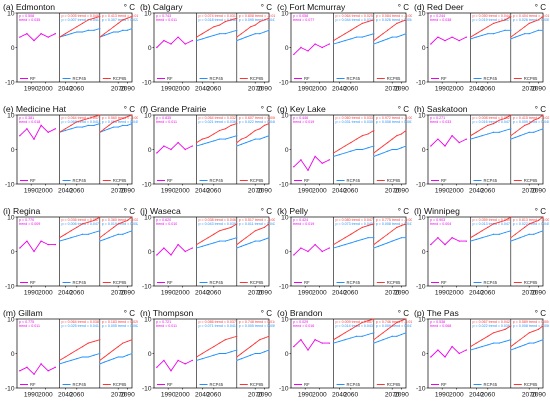 The width and height of the screenshot is (550, 415). I want to click on legend-label-rcp45: RCP45, so click(217, 282).